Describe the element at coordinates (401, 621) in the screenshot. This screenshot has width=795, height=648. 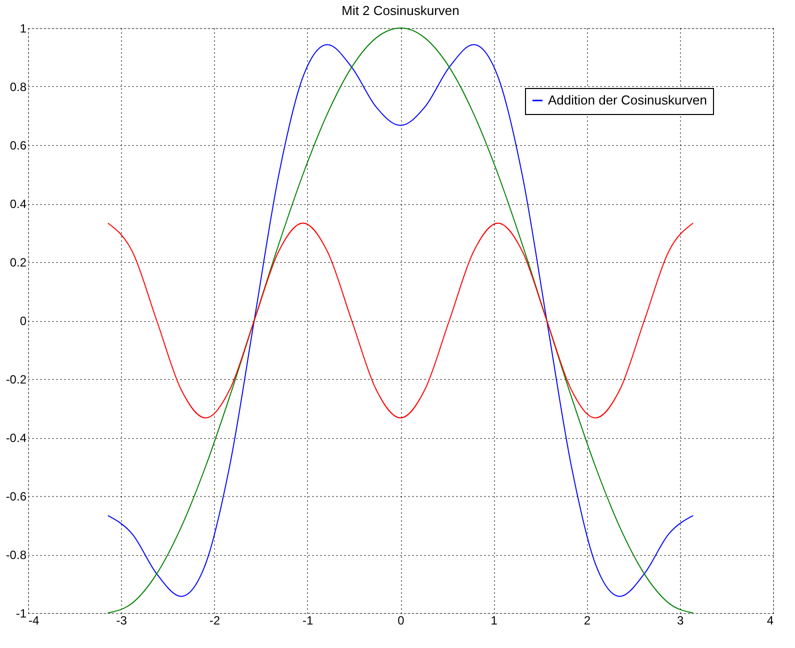
I see `x-tick-label: 0` at that location.